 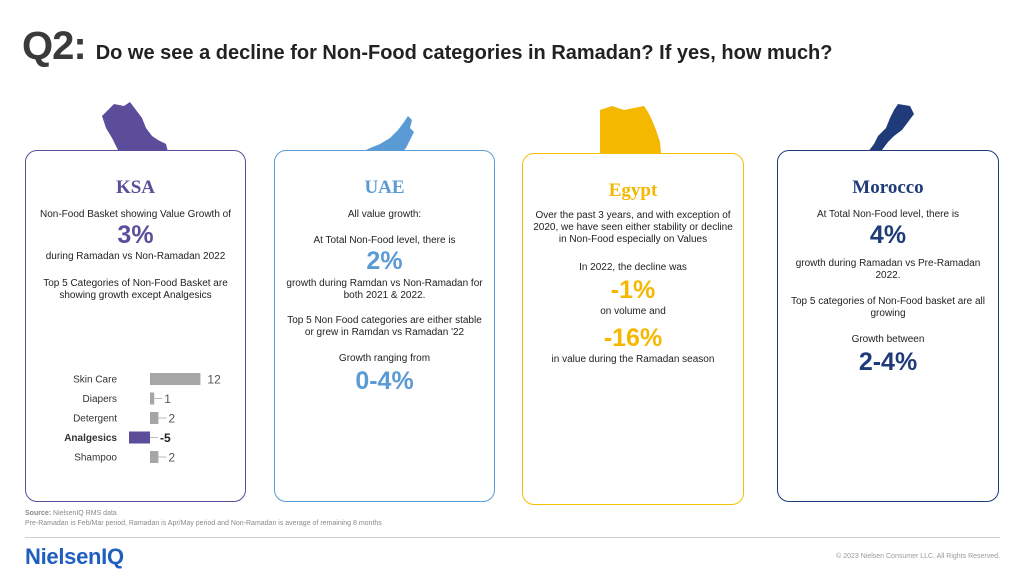 I want to click on source-label: Source:, so click(x=38, y=513).